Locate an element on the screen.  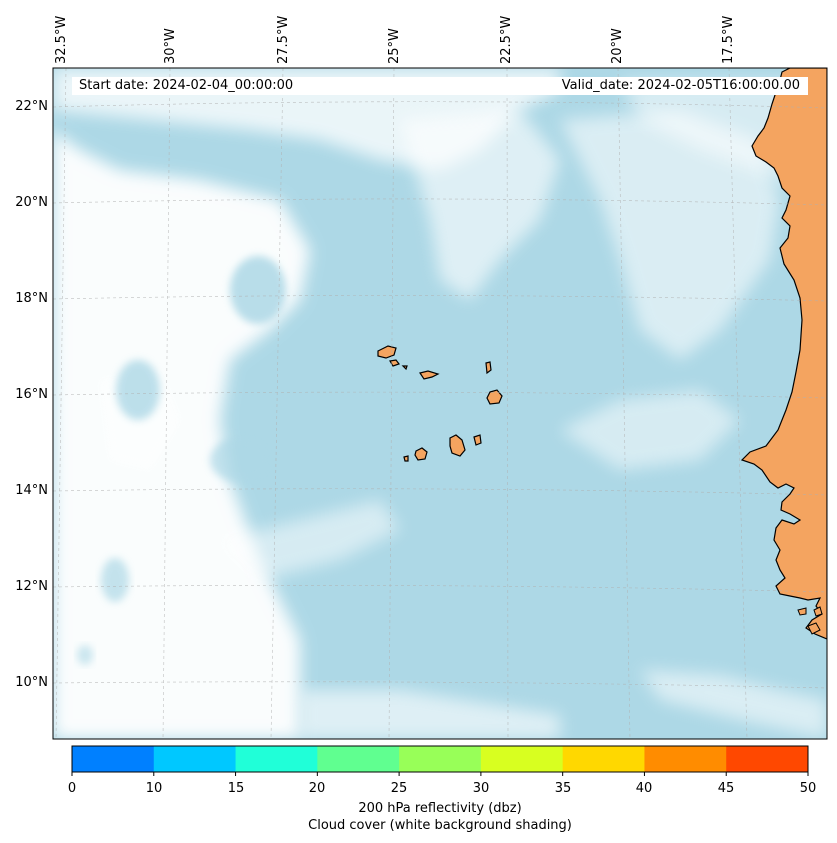
lon-label-17-5w: 17.5°W is located at coordinates (728, 39).